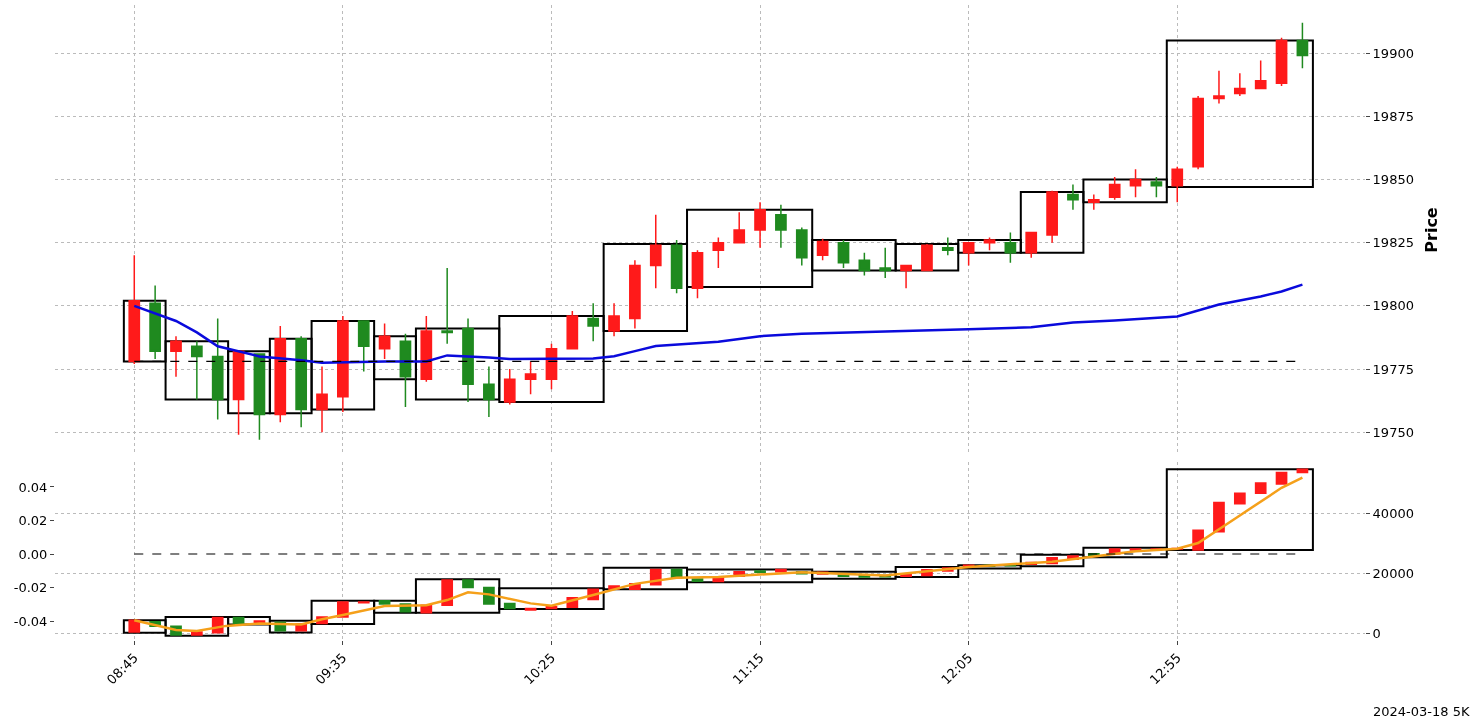 This screenshot has width=1472, height=721. Describe the element at coordinates (1393, 243) in the screenshot. I see `y-tick-label: 19825` at that location.